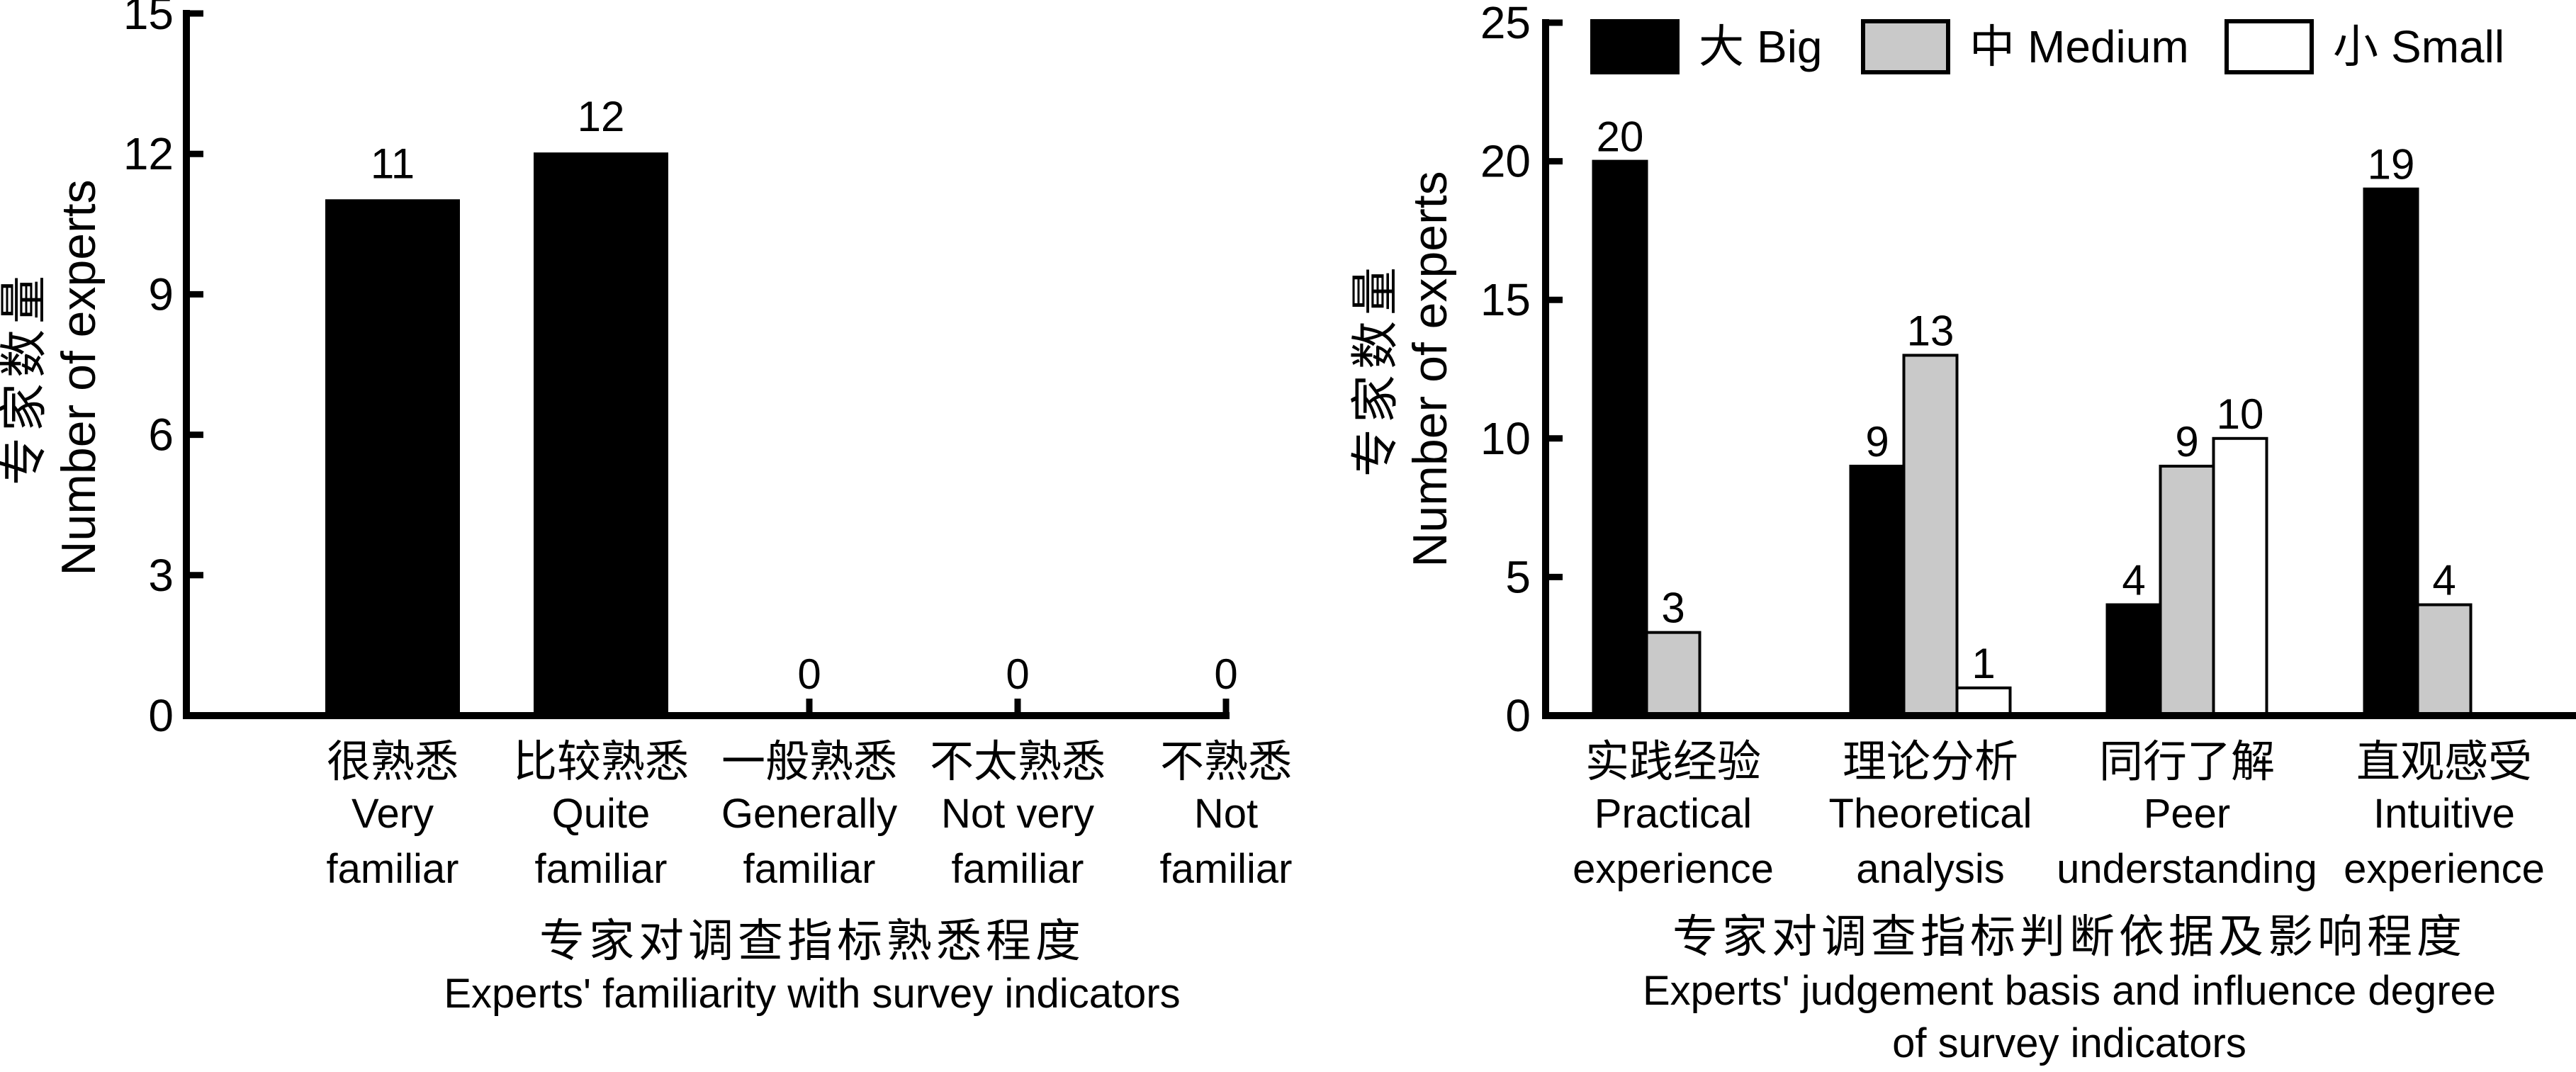 The image size is (2576, 1072). What do you see at coordinates (1992, 47) in the screenshot?
I see `legend-label-zh: 中` at bounding box center [1992, 47].